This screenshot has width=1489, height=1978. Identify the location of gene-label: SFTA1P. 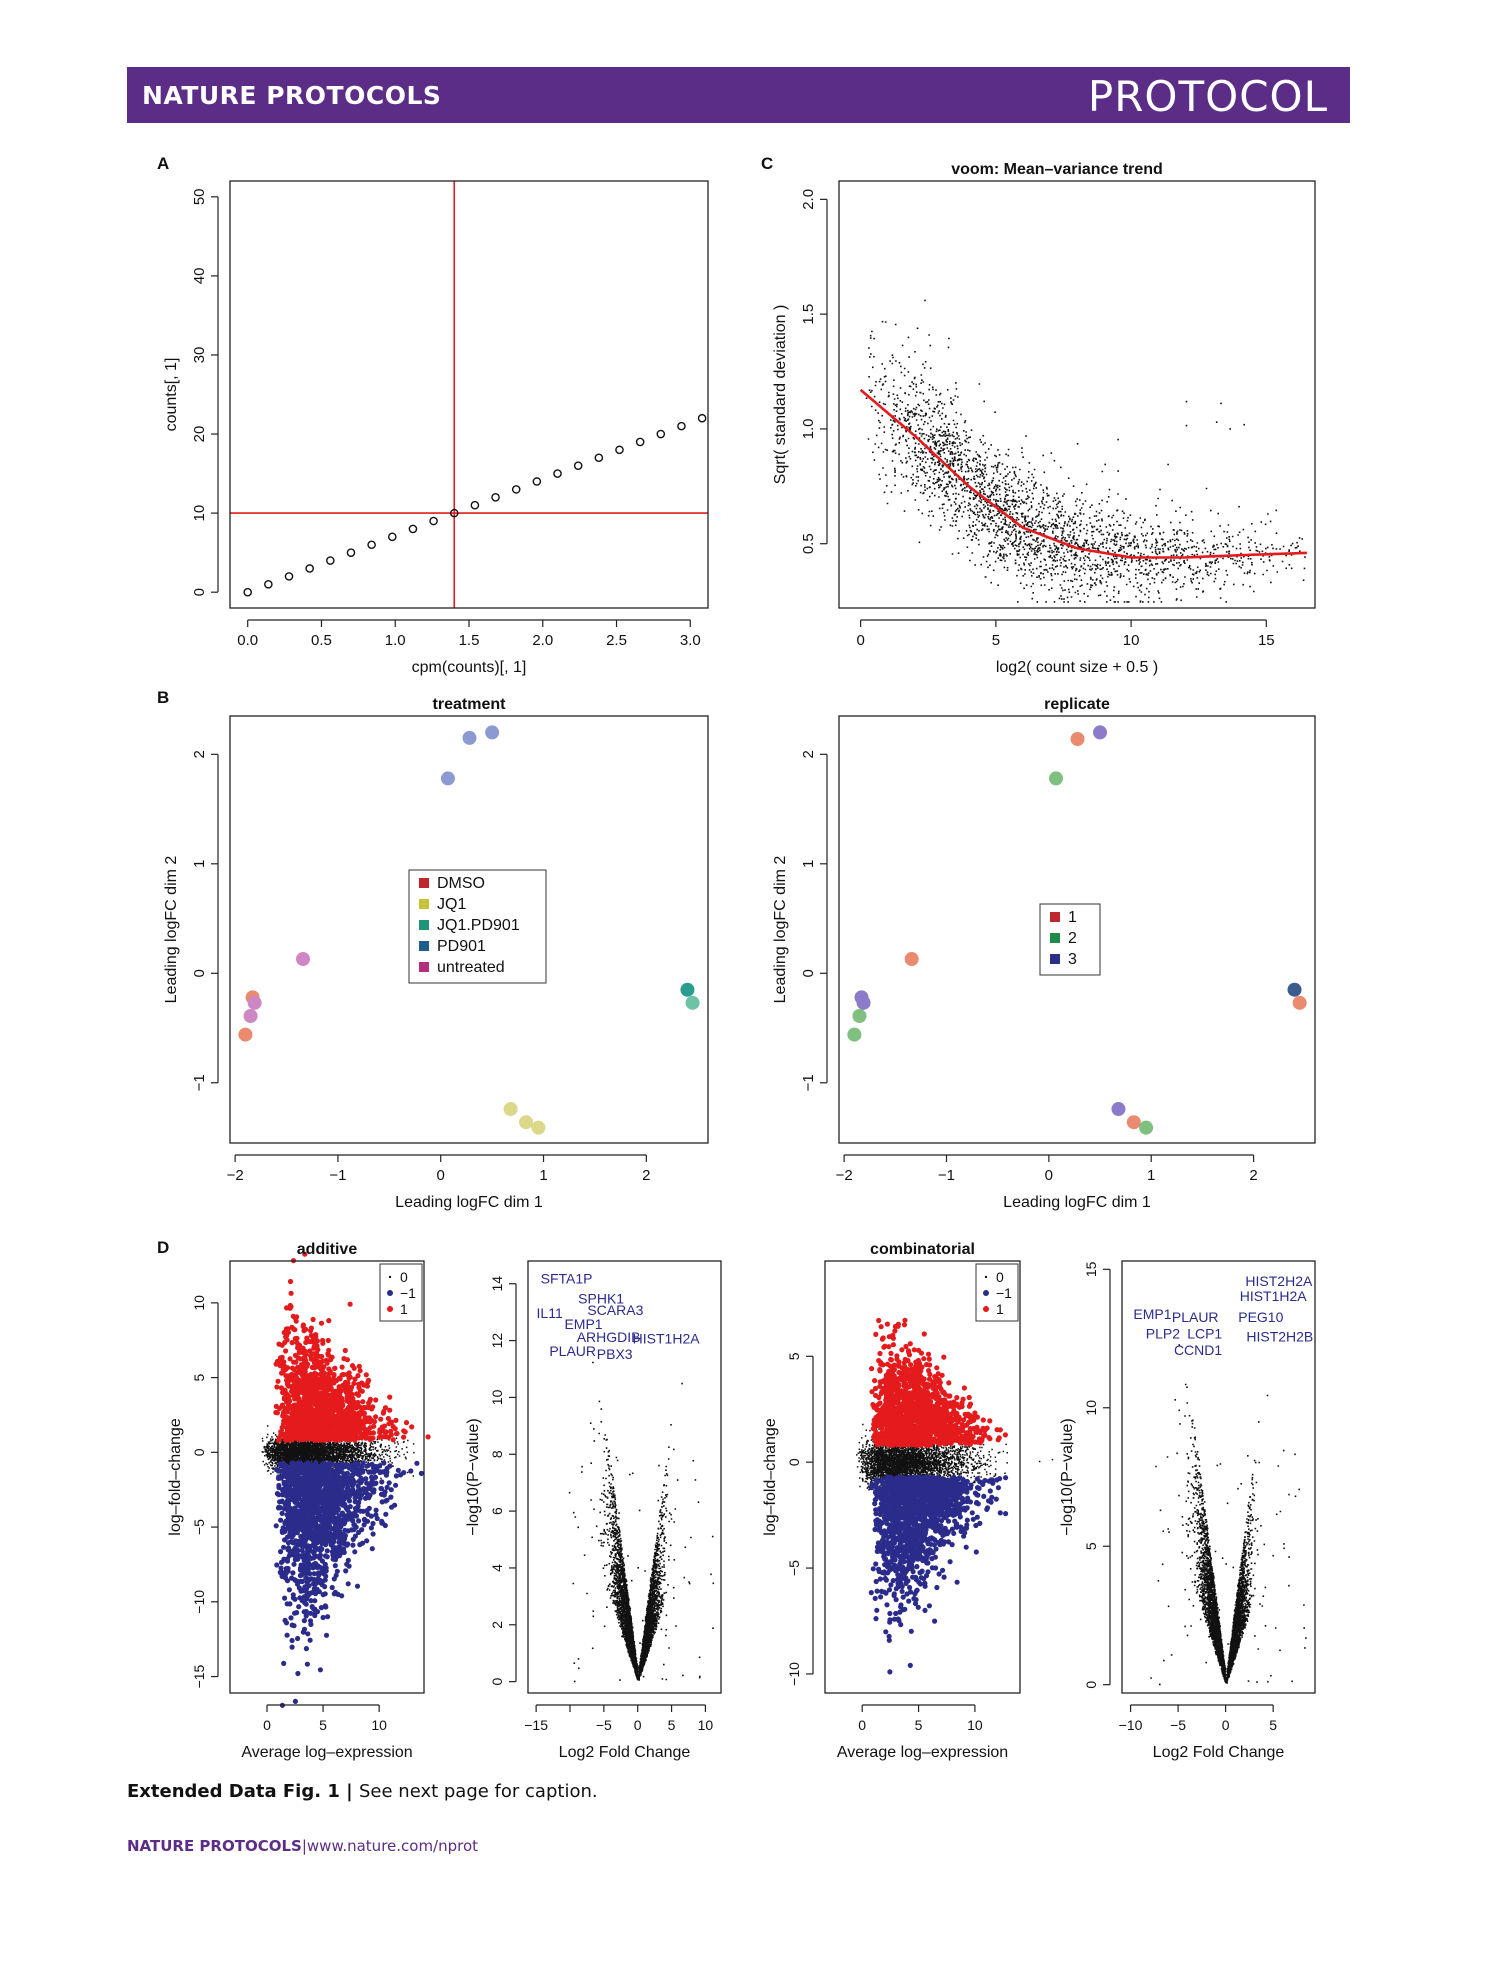
(567, 1279).